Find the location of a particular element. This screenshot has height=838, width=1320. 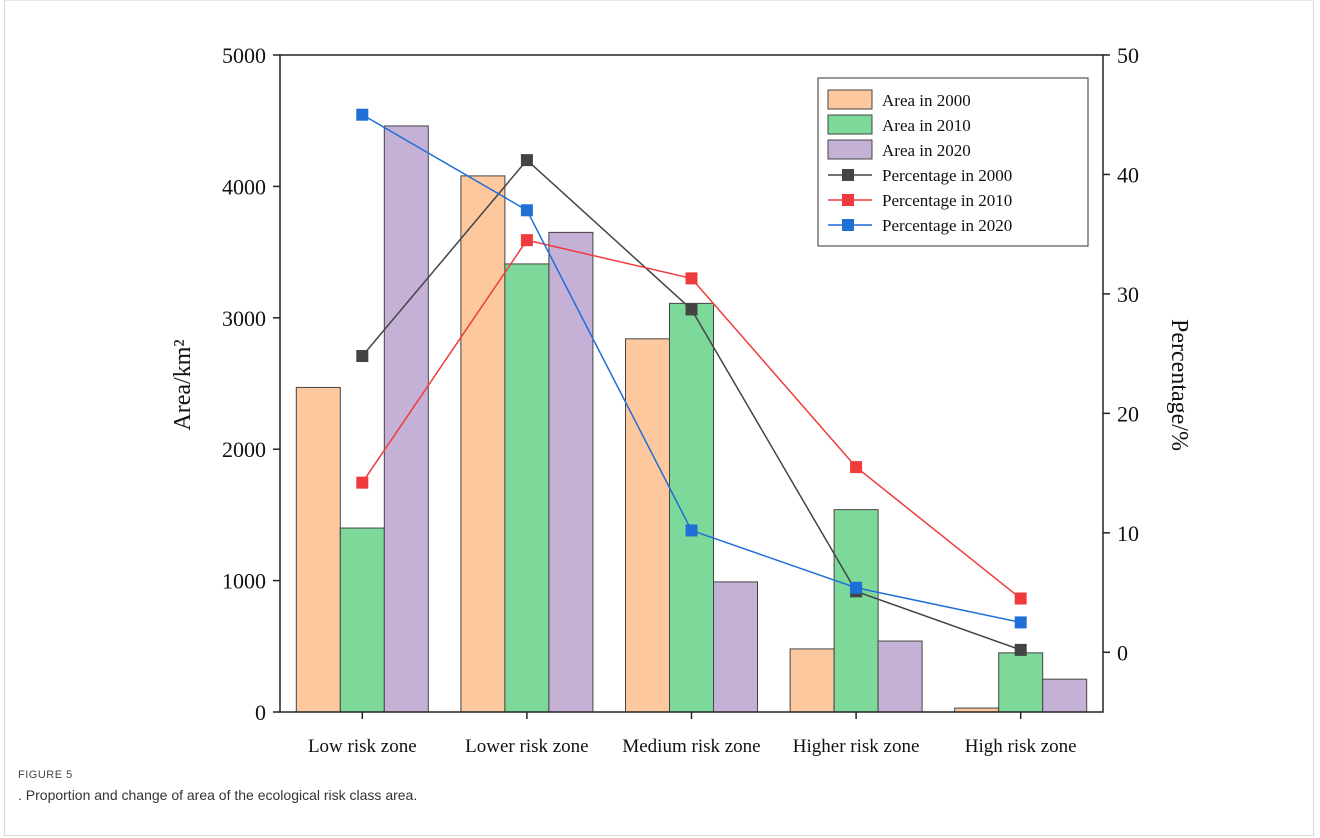

y-left-tick-label: 5000 is located at coordinates (244, 55).